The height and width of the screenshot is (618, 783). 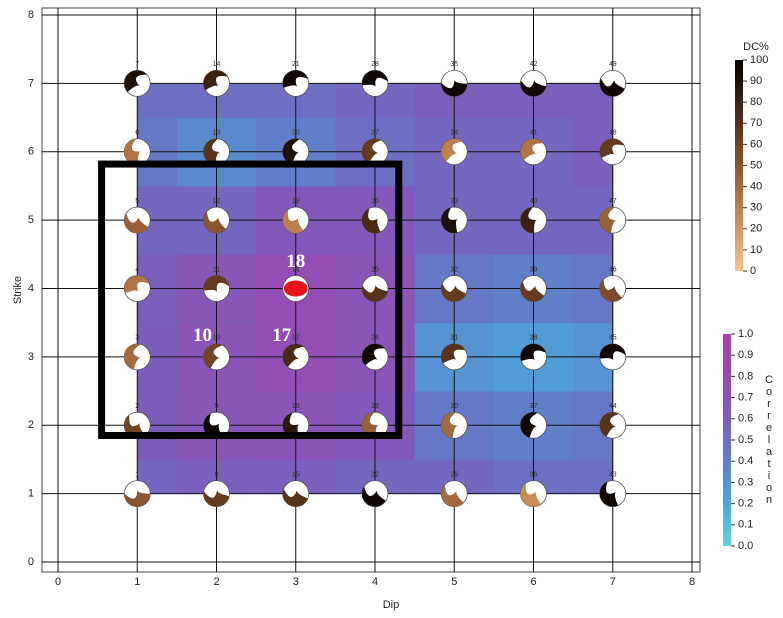 I want to click on point-number: 42, so click(x=534, y=64).